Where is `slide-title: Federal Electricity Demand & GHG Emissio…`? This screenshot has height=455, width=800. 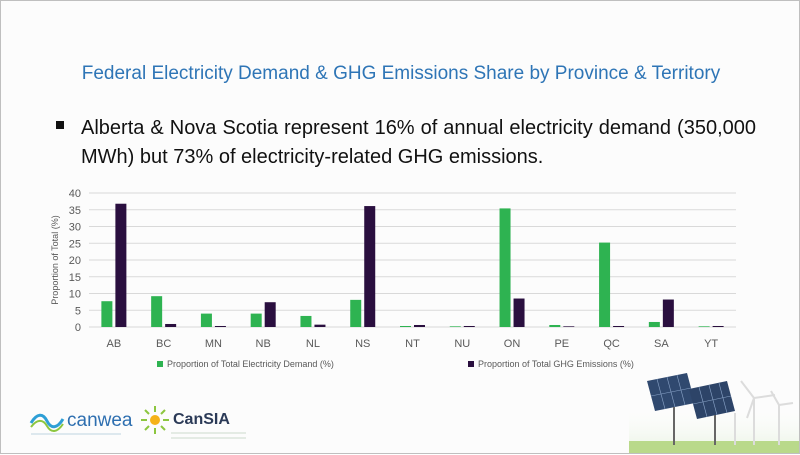 slide-title: Federal Electricity Demand & GHG Emissio… is located at coordinates (401, 73).